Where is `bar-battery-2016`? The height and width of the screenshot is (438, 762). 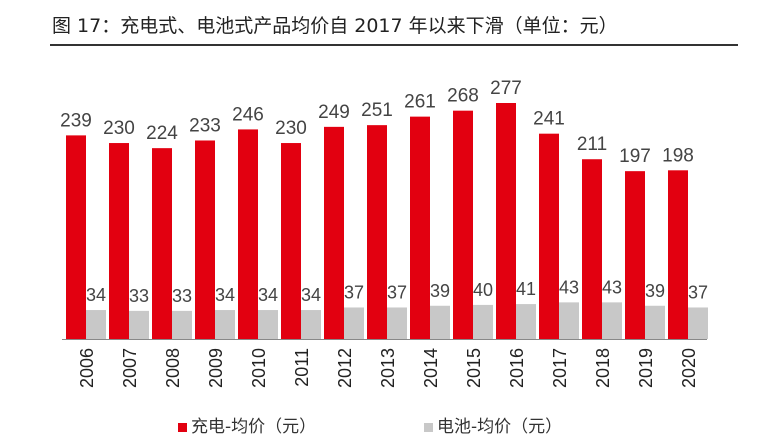
bar-battery-2016 is located at coordinates (526, 321).